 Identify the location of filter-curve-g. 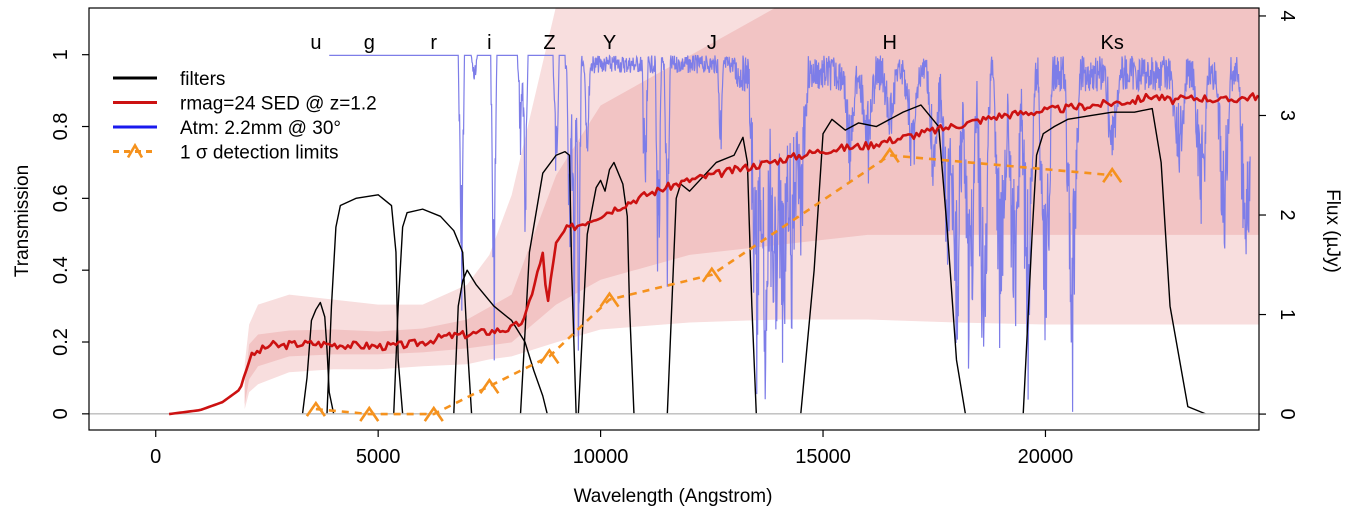
(365, 304).